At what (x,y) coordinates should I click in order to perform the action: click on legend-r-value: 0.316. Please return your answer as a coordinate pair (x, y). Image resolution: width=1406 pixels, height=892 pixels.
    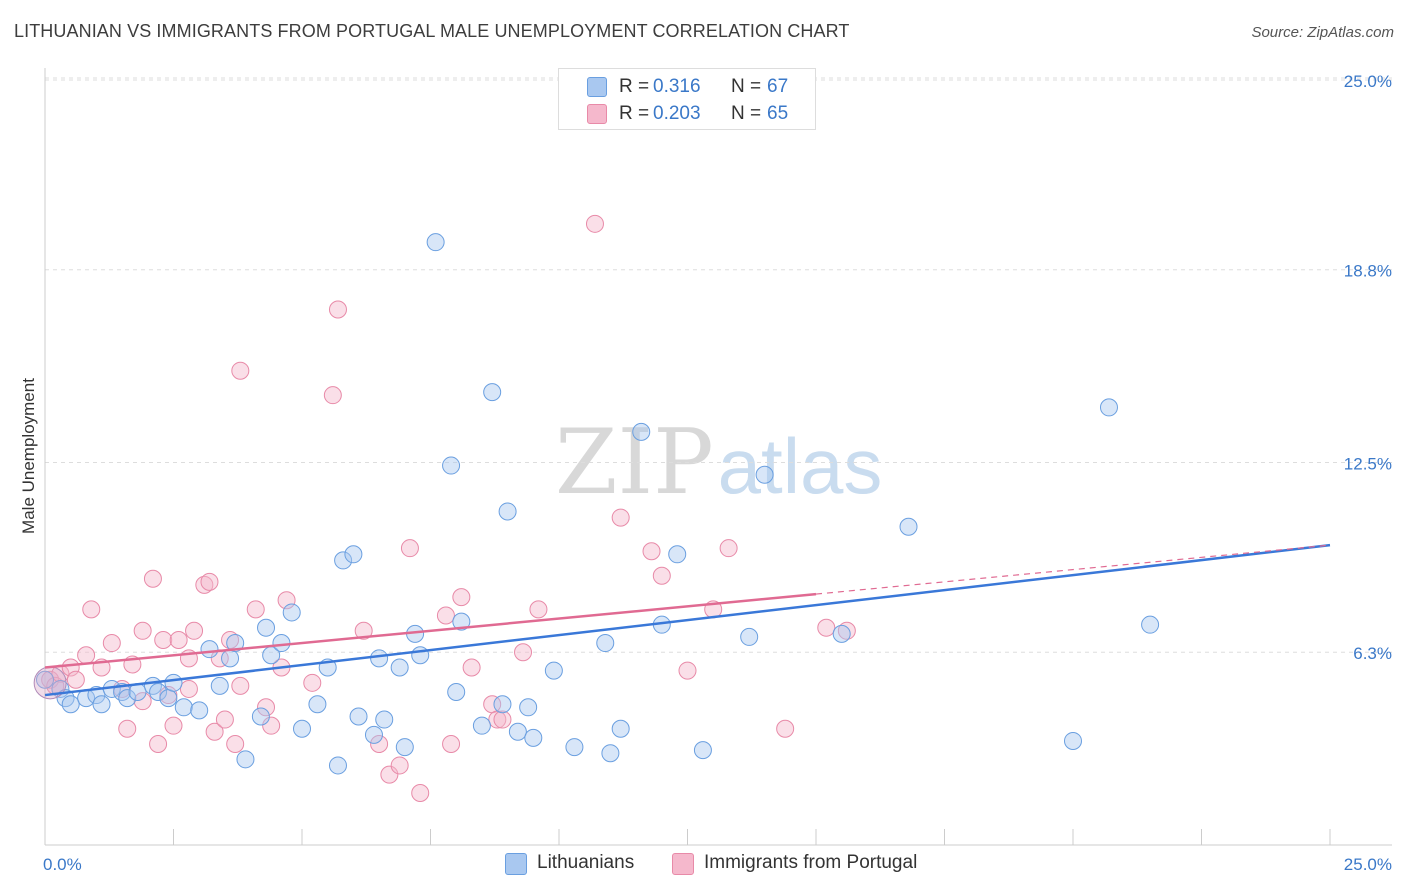
    Looking at the image, I should click on (677, 86).